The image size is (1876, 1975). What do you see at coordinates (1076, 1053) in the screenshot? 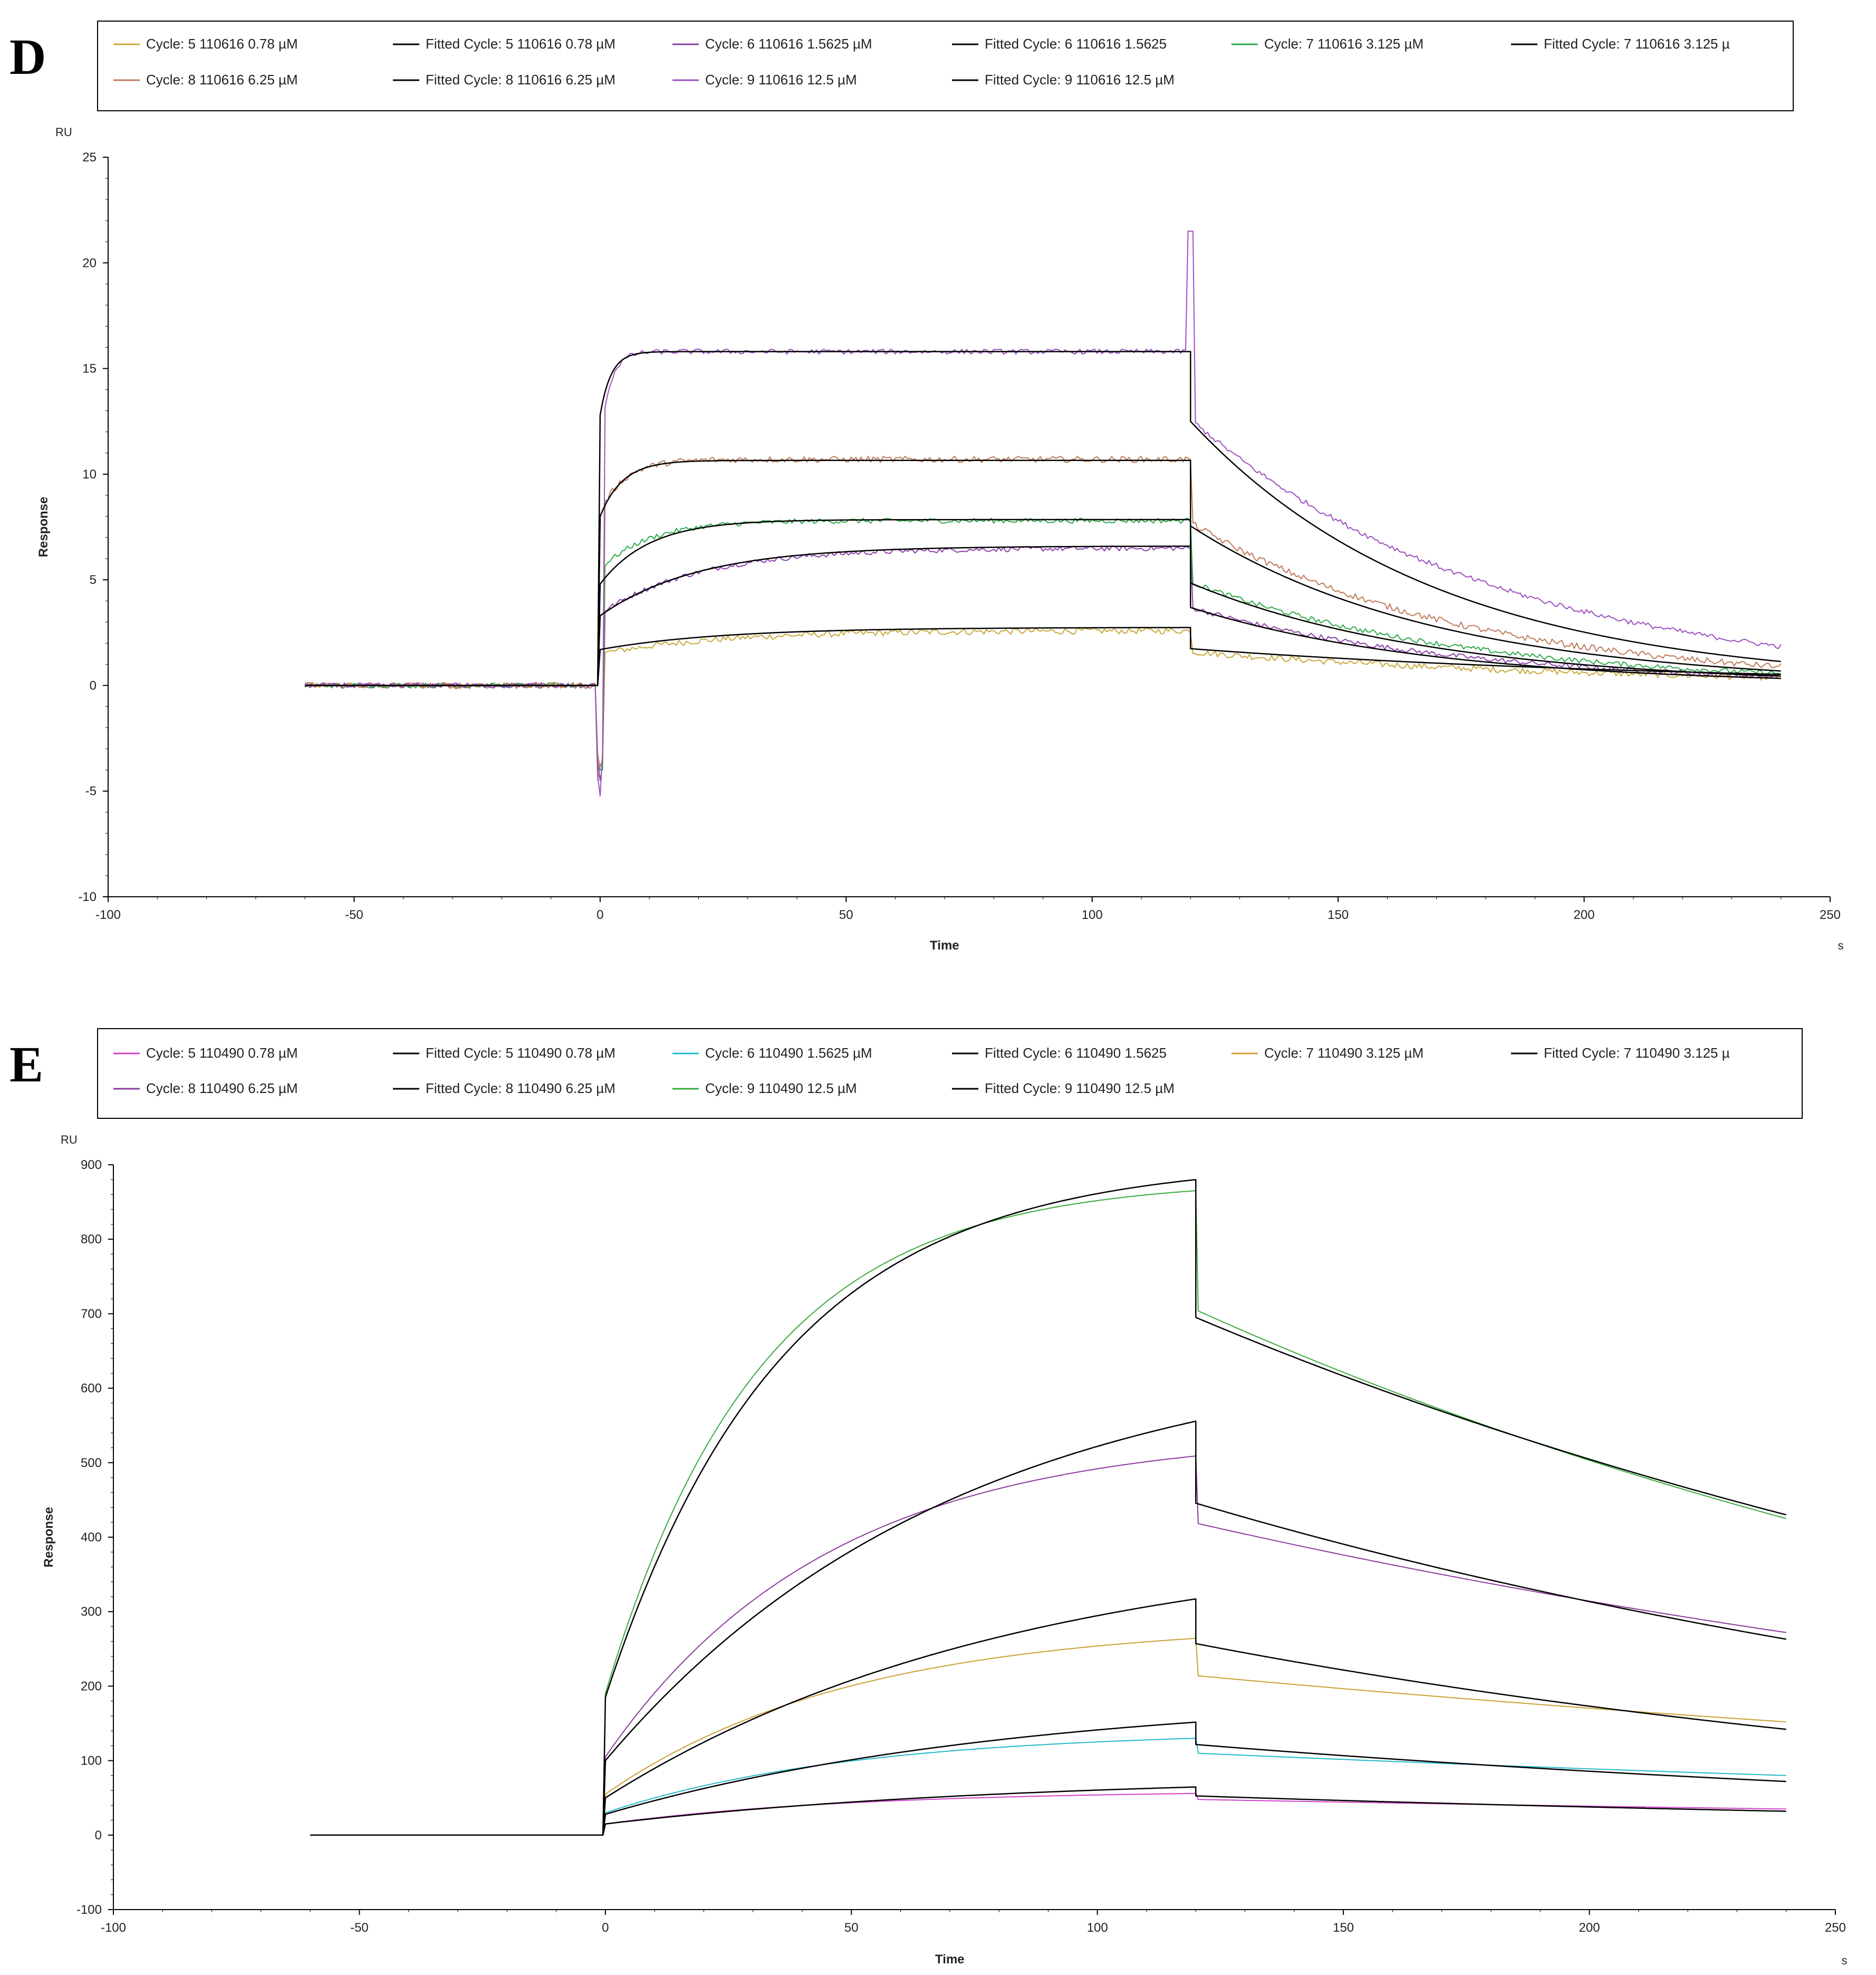
I see `legend-label: Fitted Cycle: 6 110490 1.5625` at bounding box center [1076, 1053].